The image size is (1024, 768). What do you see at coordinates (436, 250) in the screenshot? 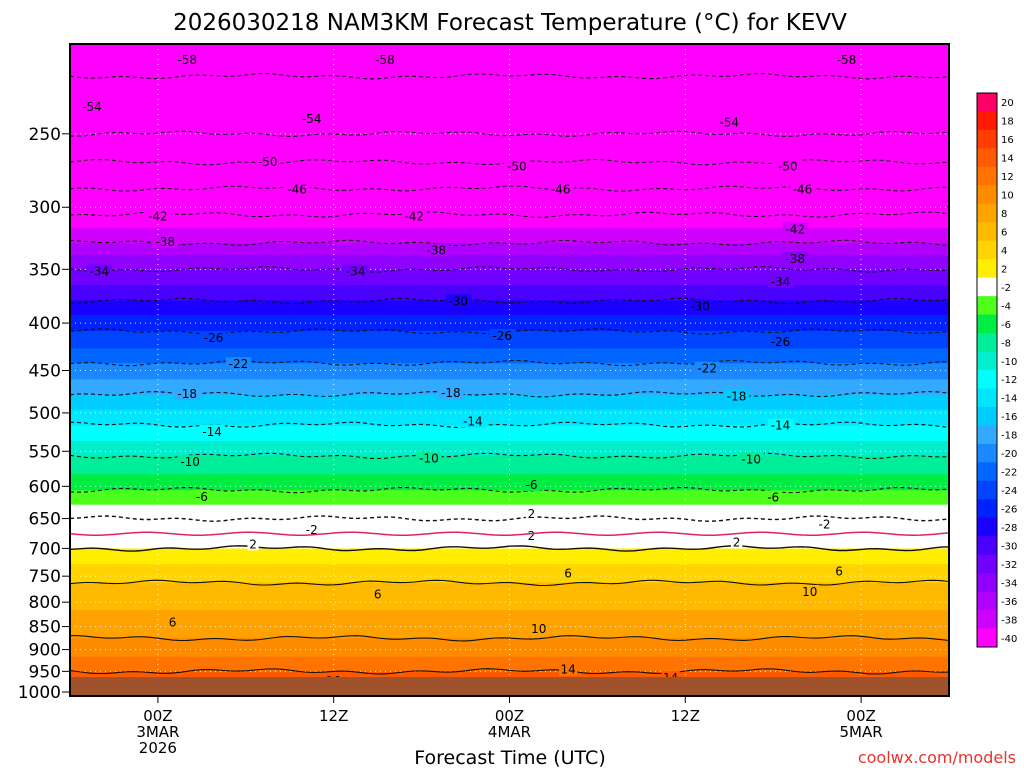
I see `contour-label: -38` at bounding box center [436, 250].